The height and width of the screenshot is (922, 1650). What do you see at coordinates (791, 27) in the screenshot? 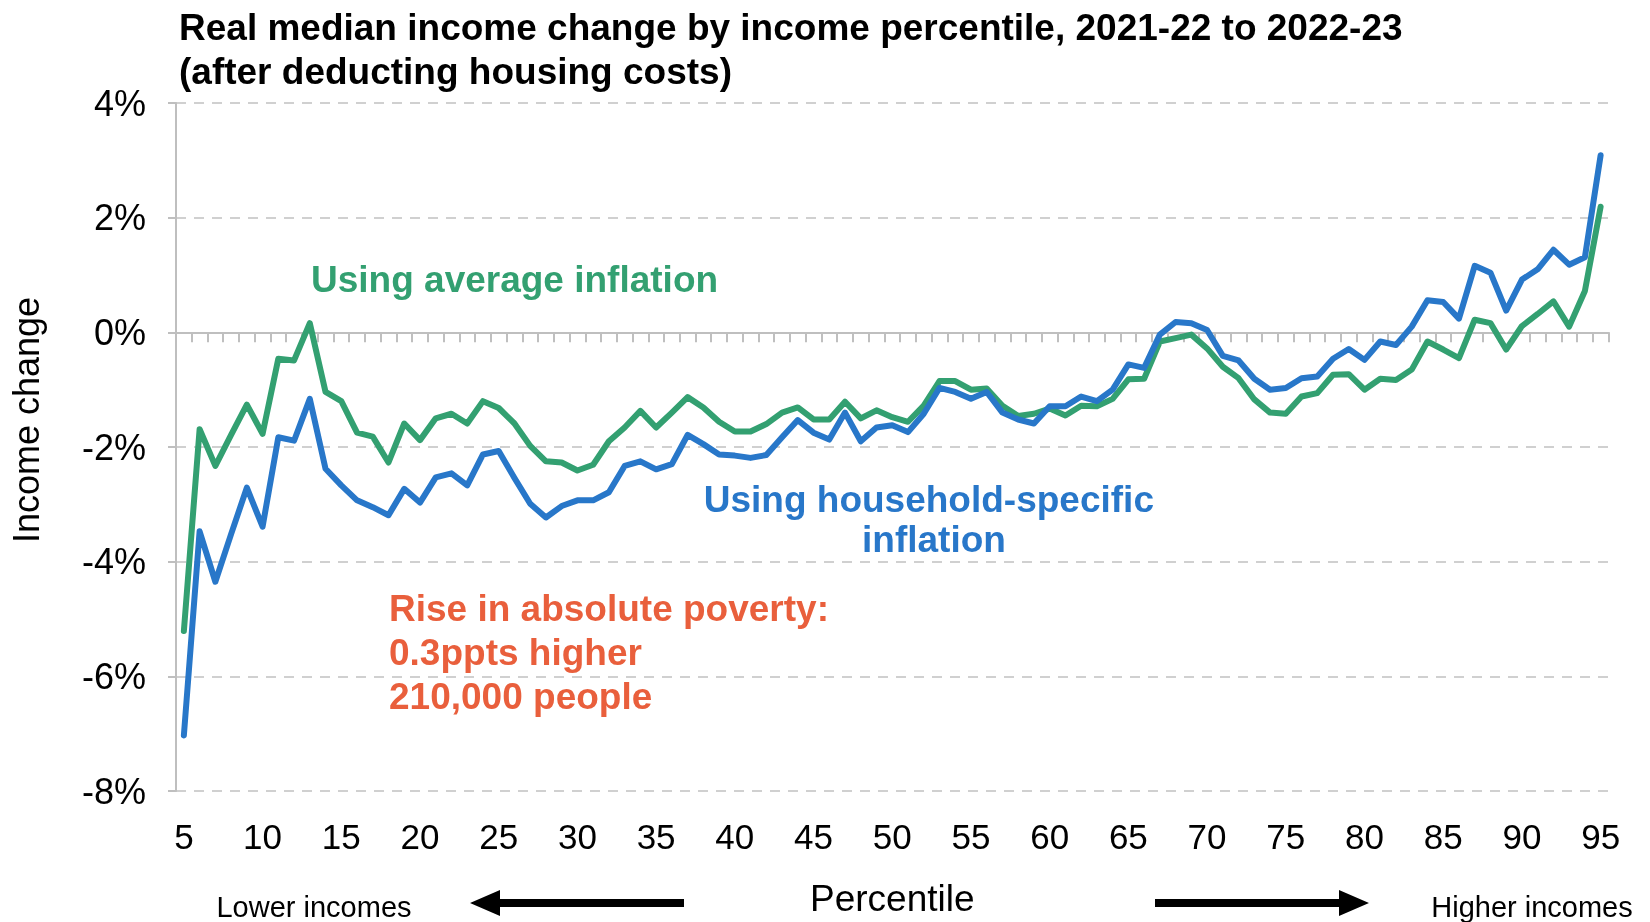
I see `chart-title: Real median income change by income percentile, 2021-22 to 2022-23` at bounding box center [791, 27].